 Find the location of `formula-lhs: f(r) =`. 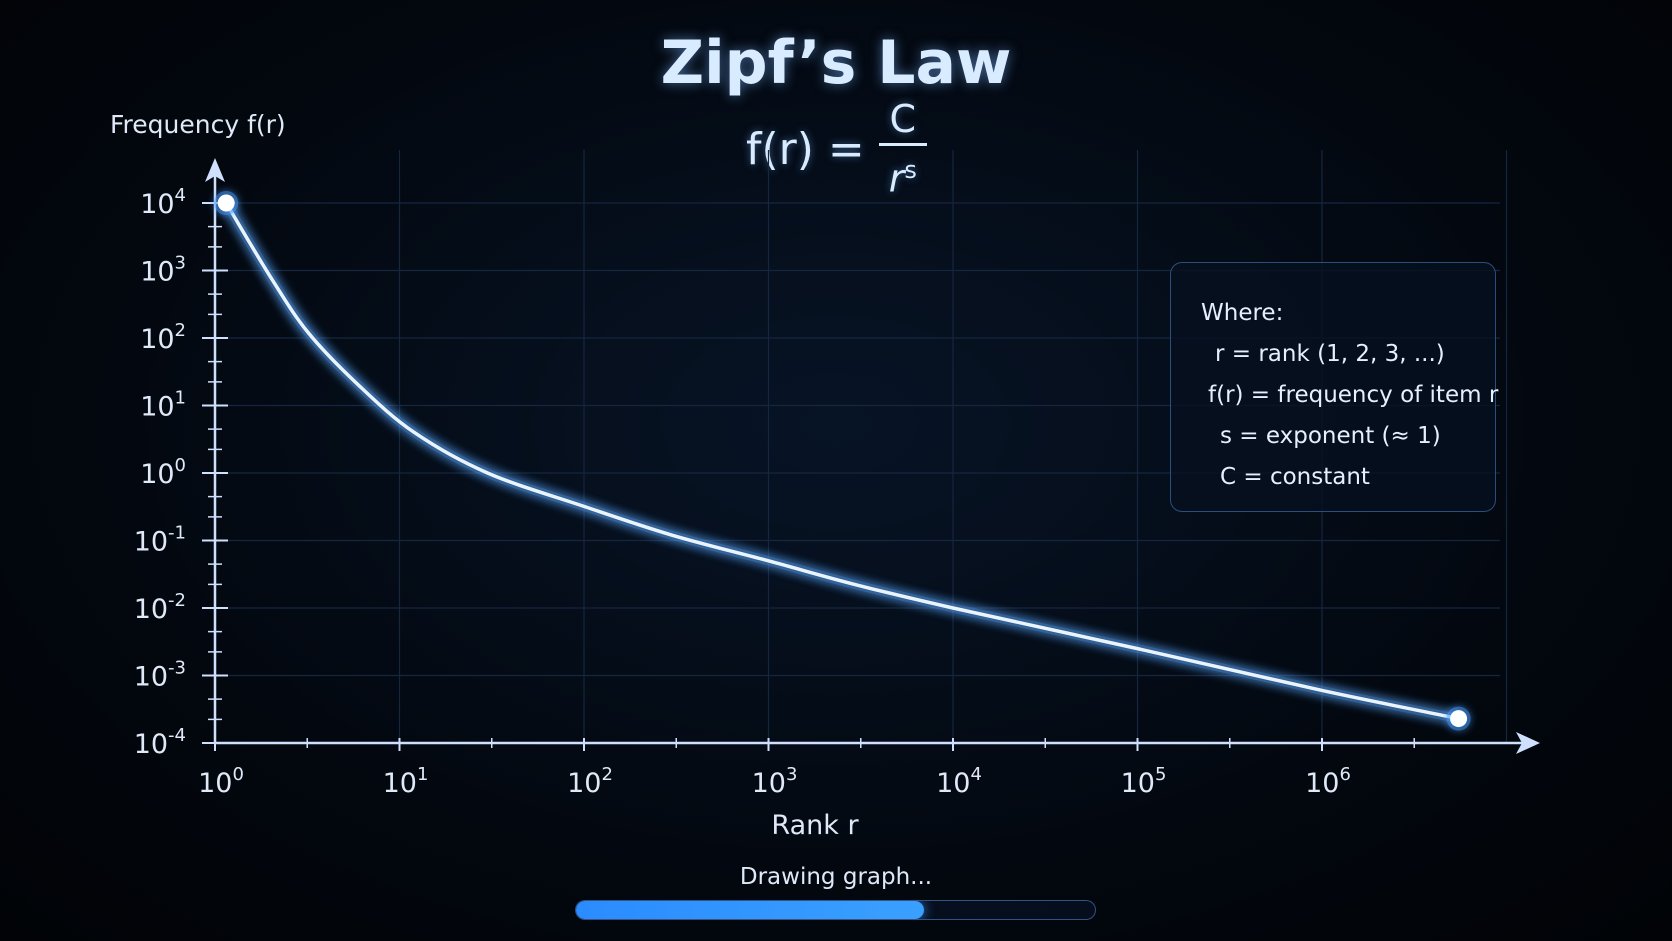

formula-lhs: f(r) = is located at coordinates (805, 149).